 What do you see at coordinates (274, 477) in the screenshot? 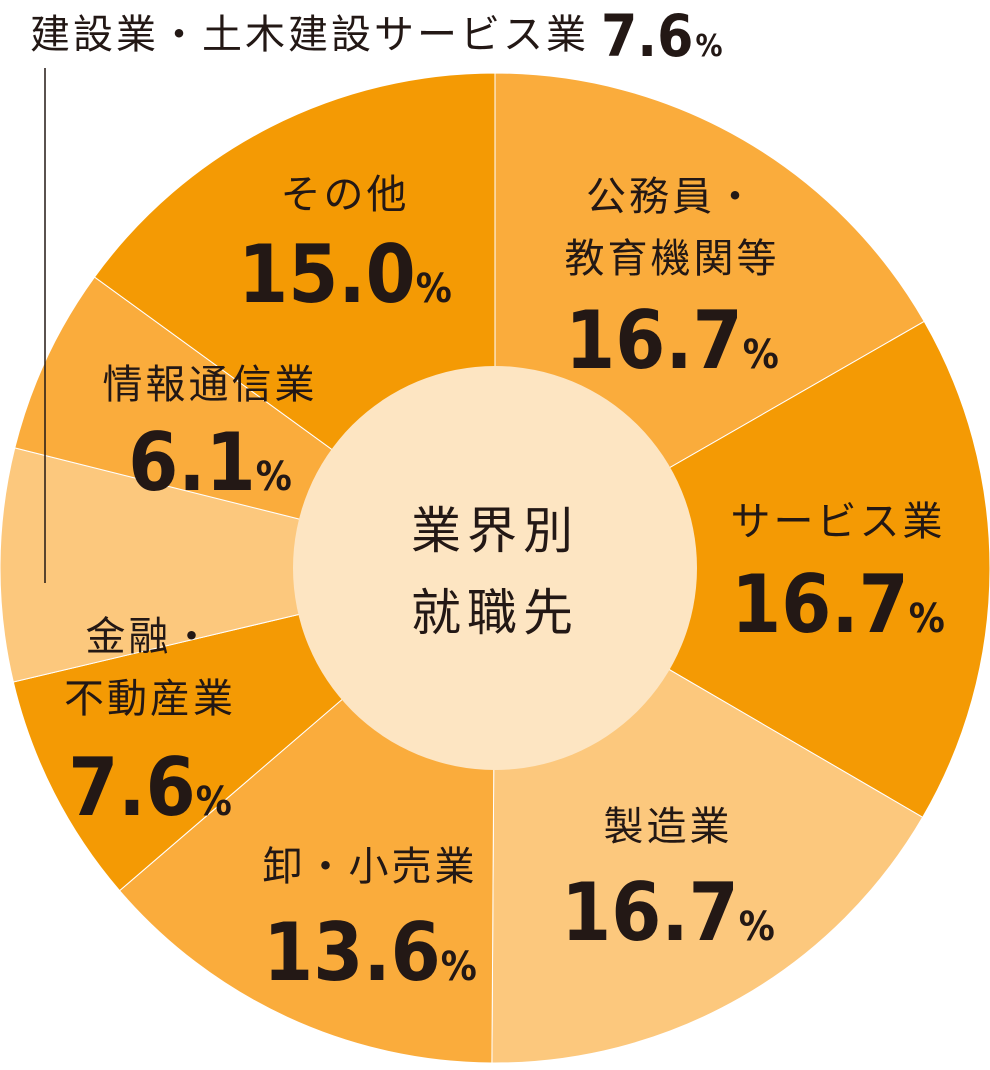
I see `slice-value-unit-6: %` at bounding box center [274, 477].